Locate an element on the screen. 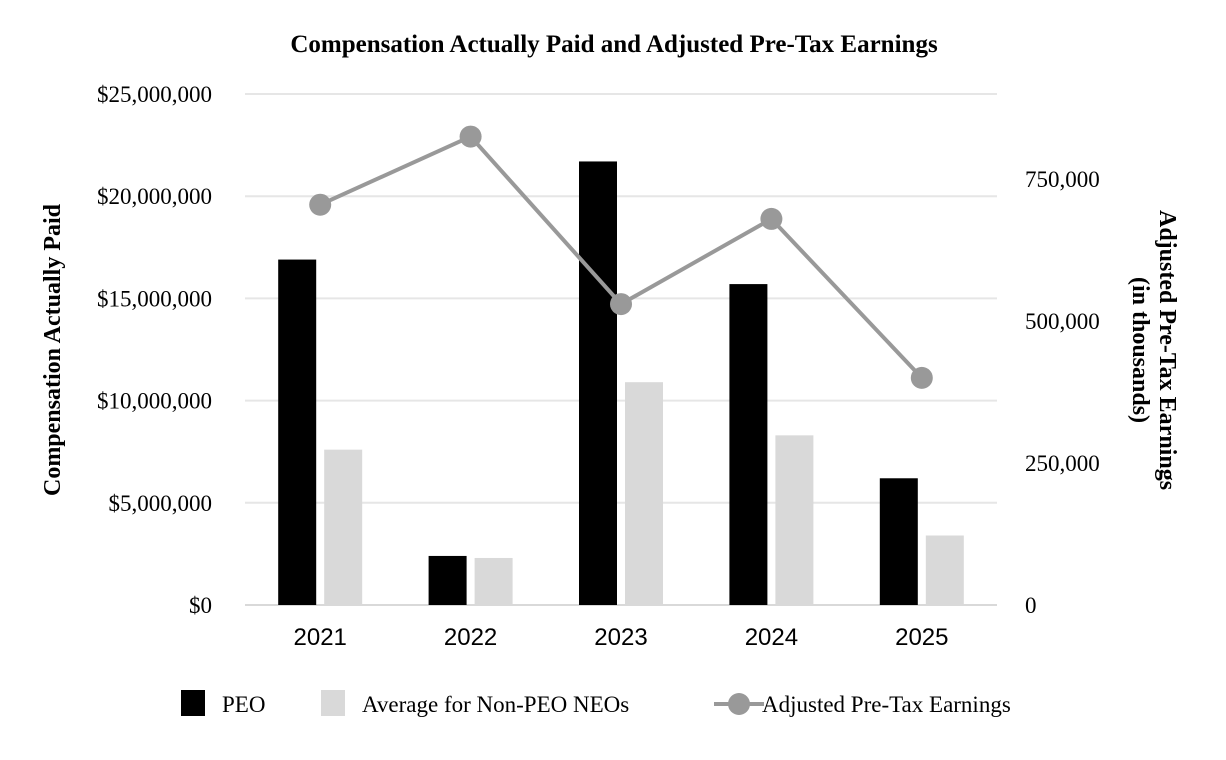 The width and height of the screenshot is (1226, 760). left-tick-label: $0 is located at coordinates (200, 605).